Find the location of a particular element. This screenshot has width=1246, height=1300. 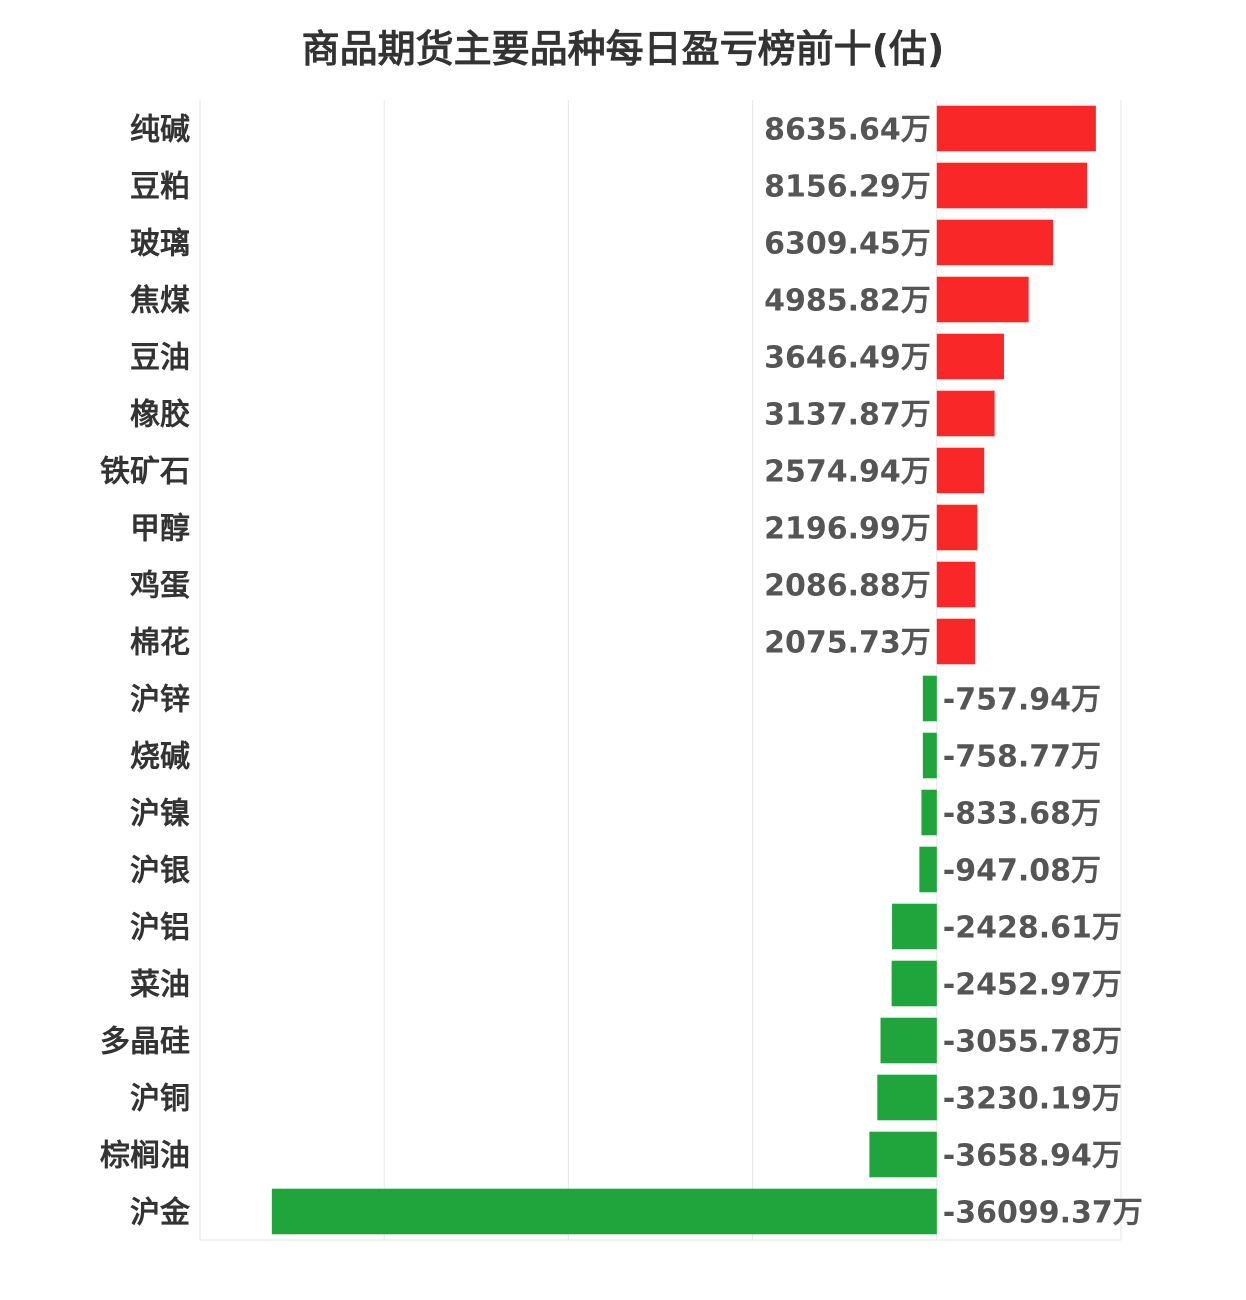

chart-title: 商品期货主要品种每日盈亏榜前十(估) is located at coordinates (623, 49).